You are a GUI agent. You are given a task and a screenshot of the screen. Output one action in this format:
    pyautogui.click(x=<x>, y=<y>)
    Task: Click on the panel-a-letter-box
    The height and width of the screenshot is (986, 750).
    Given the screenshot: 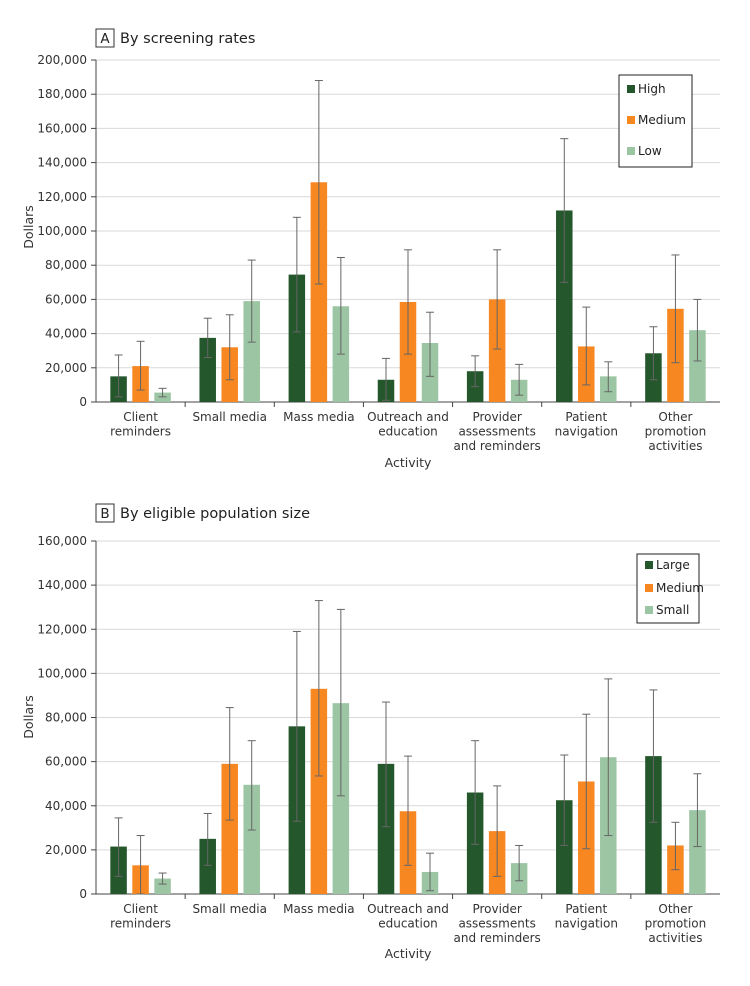 What is the action you would take?
    pyautogui.click(x=105, y=38)
    